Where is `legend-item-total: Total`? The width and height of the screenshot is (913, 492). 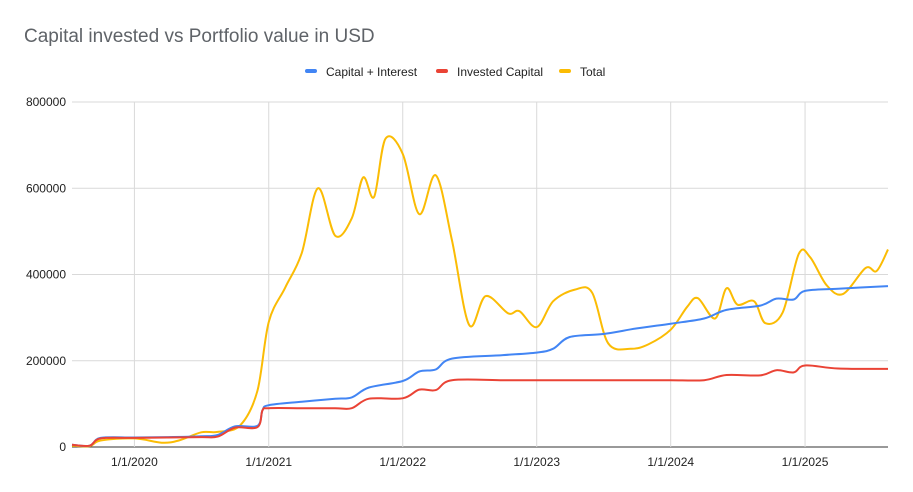
legend-item-total: Total is located at coordinates (582, 72).